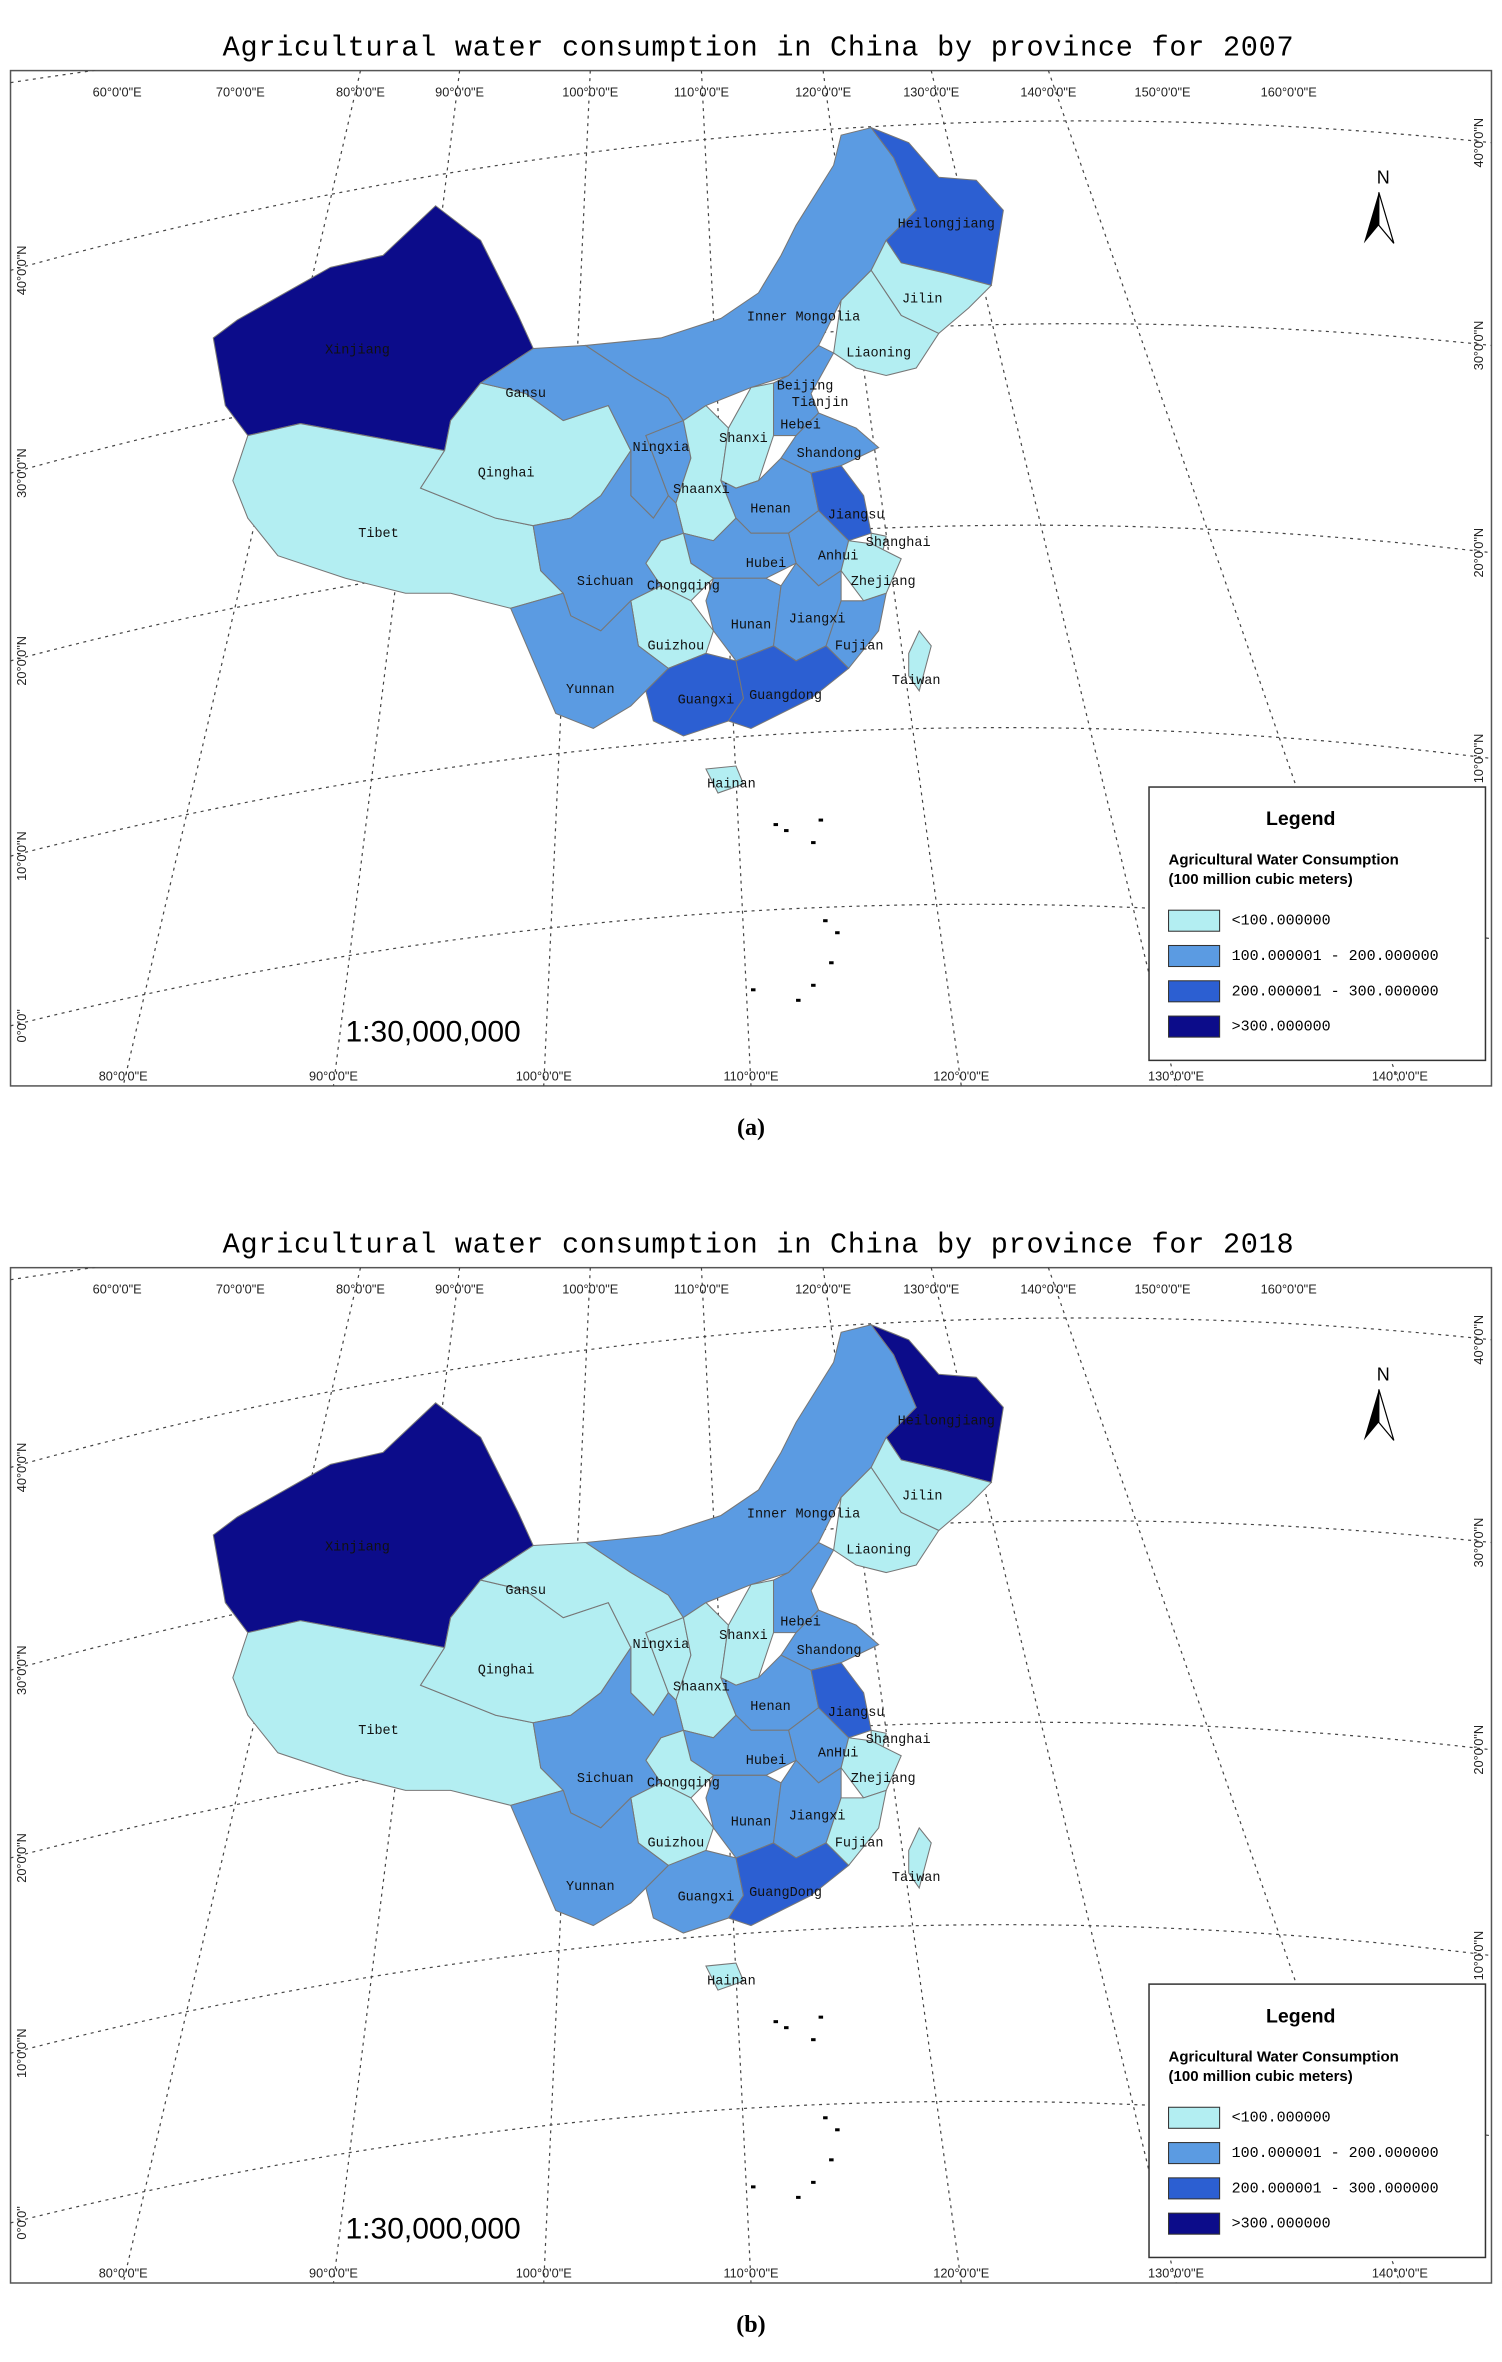 The width and height of the screenshot is (1502, 2362). I want to click on province-label: Qinghai, so click(506, 1671).